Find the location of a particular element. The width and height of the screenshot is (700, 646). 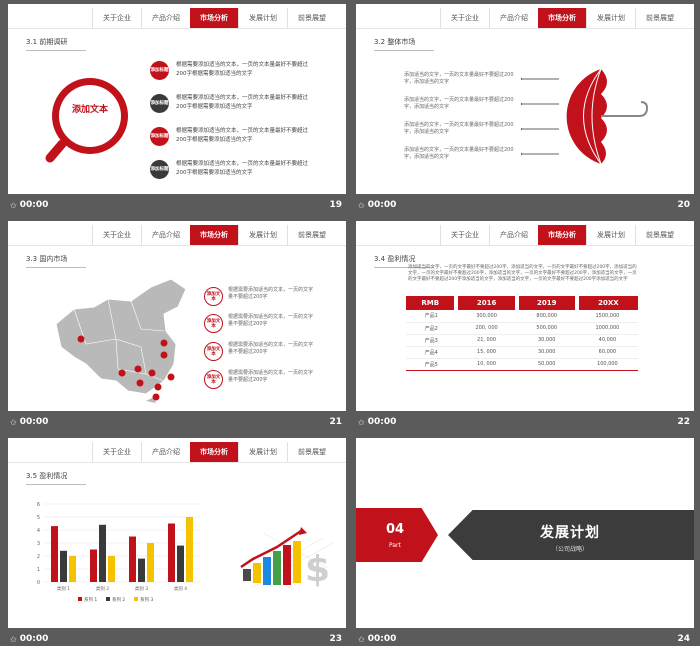

table-cell: 产品4 is located at coordinates (431, 352).